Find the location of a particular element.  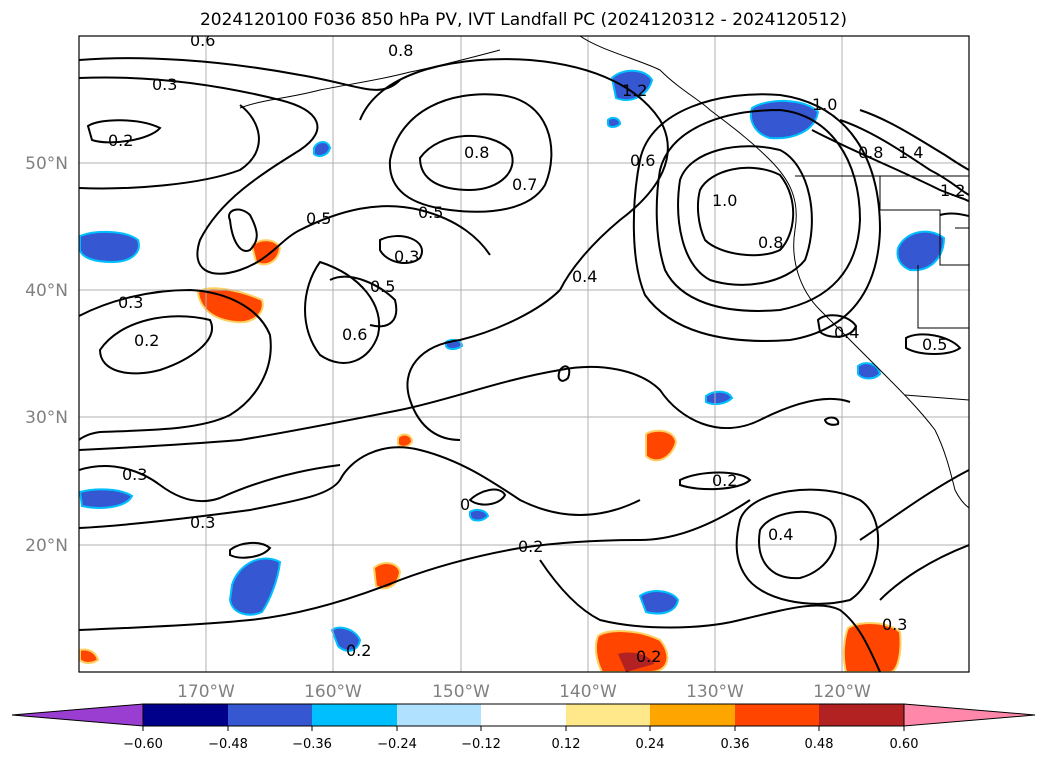

lon-tick-label: 130°W is located at coordinates (715, 692).